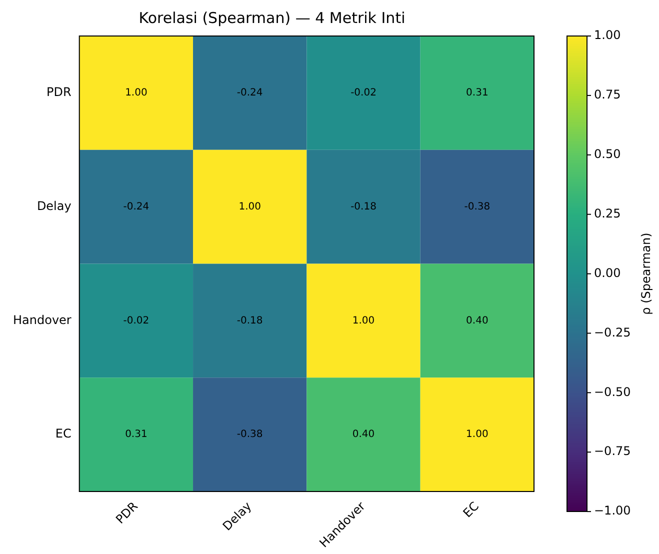 Image resolution: width=659 pixels, height=554 pixels. What do you see at coordinates (607, 35) in the screenshot?
I see `color-bar-label: 1.00` at bounding box center [607, 35].